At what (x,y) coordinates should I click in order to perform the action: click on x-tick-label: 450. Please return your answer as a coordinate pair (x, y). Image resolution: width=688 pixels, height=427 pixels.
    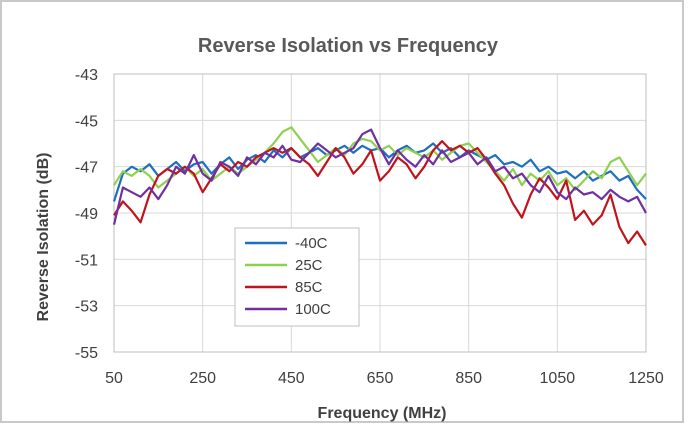
    Looking at the image, I should click on (291, 378).